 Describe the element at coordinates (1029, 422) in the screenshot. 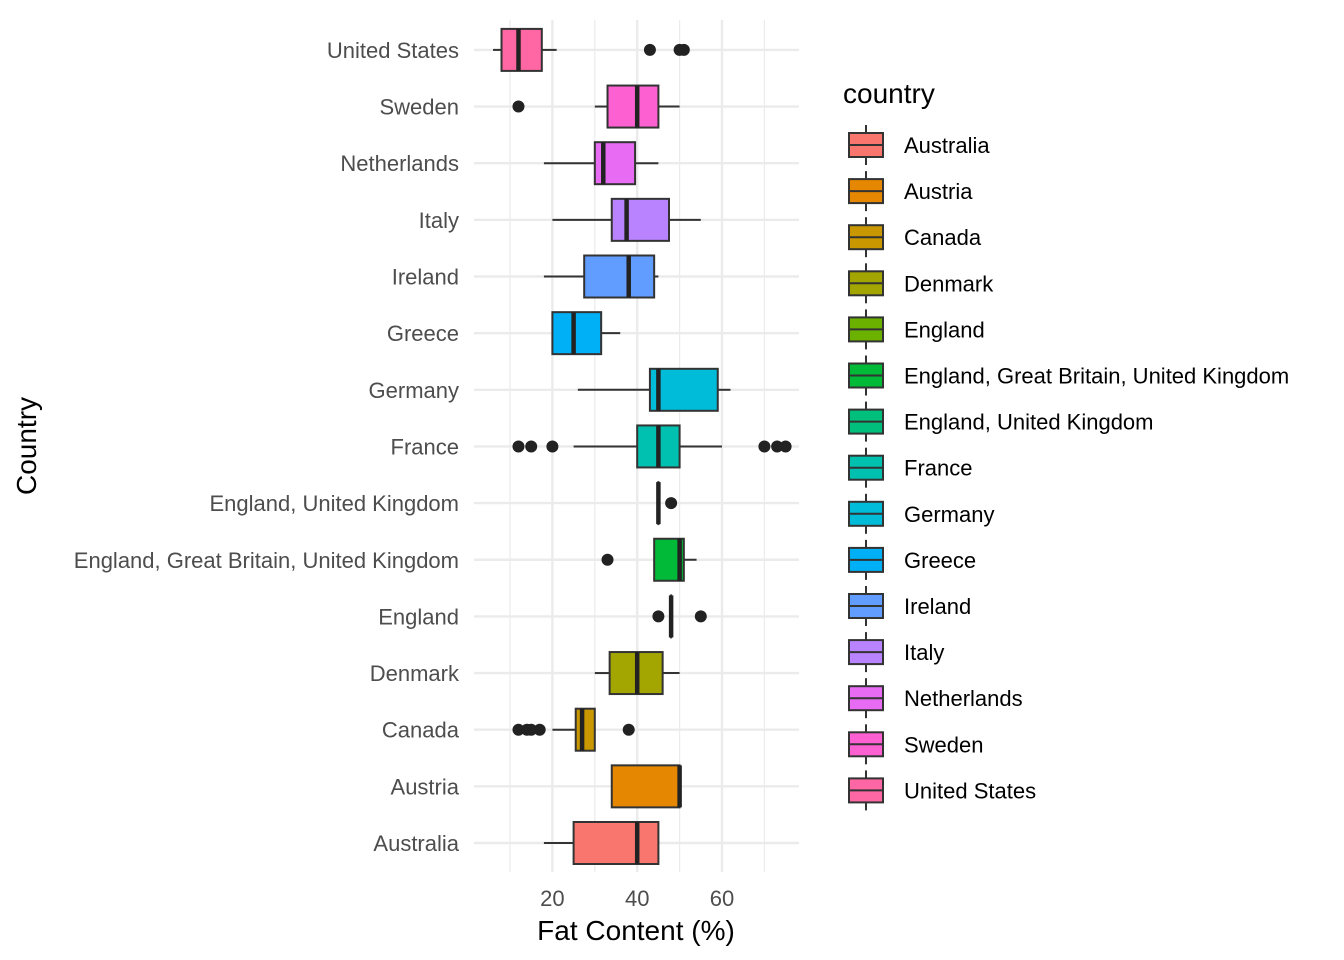

I see `legend-label: England, United Kingdom` at that location.